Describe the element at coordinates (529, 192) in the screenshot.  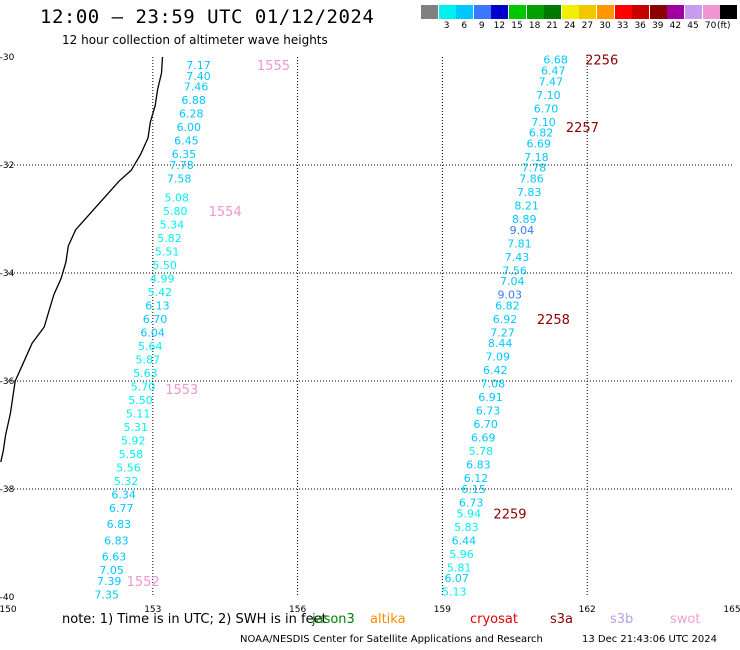
I see `wave-height-value: 7.83` at that location.